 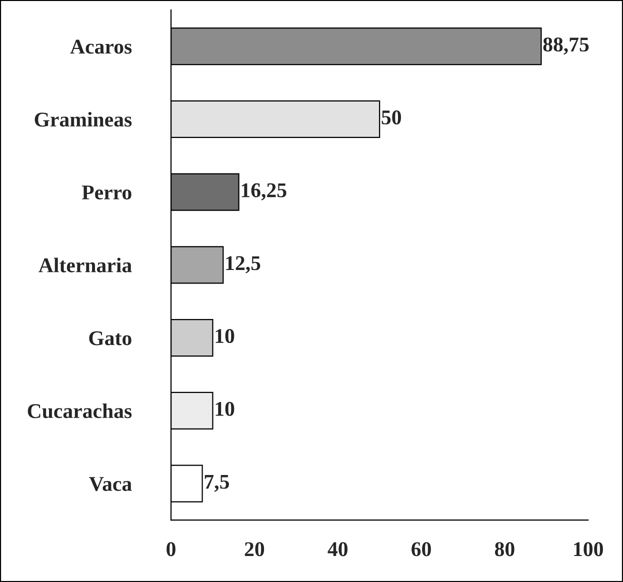 What do you see at coordinates (254, 549) in the screenshot?
I see `x-tick-label: 20` at bounding box center [254, 549].